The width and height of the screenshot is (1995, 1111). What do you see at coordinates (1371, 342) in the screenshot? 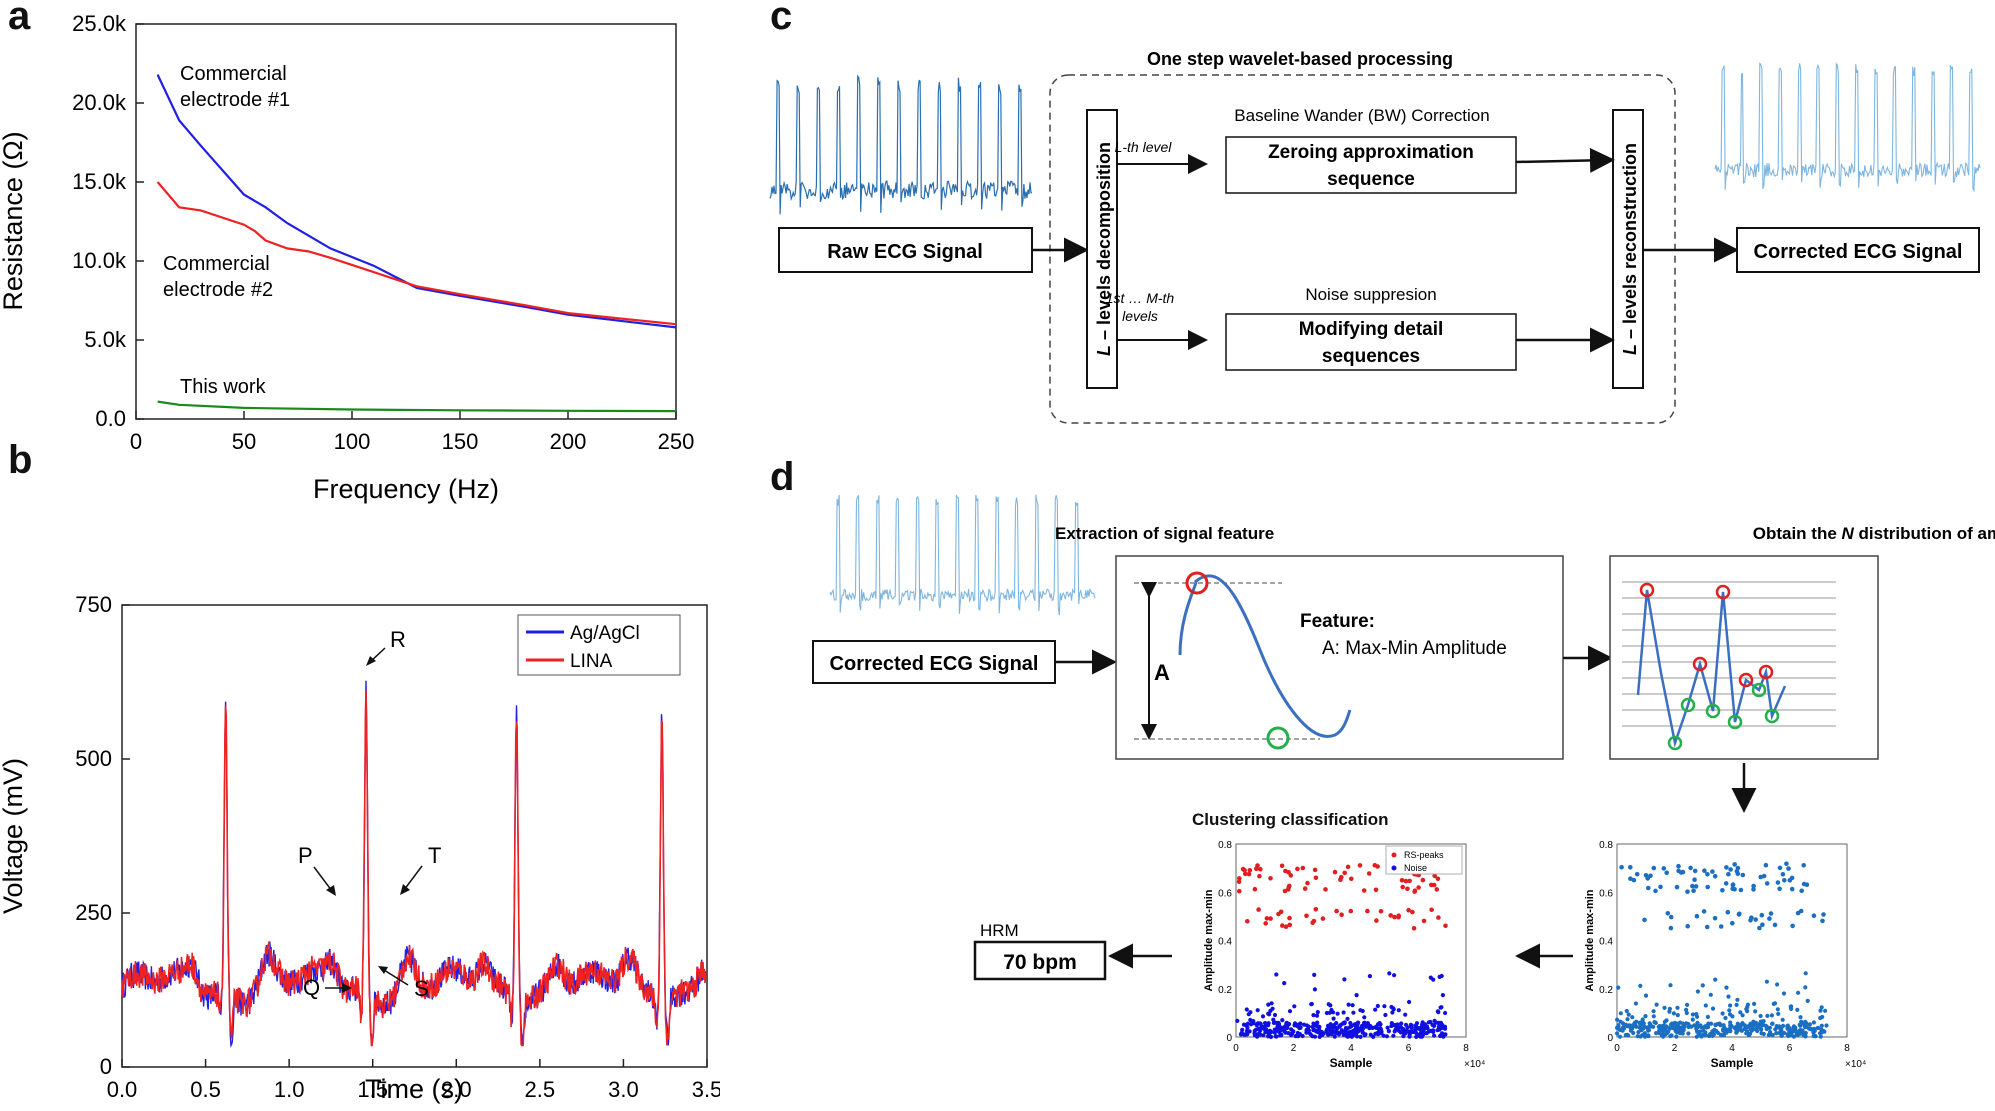
I see `modifying-box` at bounding box center [1371, 342].